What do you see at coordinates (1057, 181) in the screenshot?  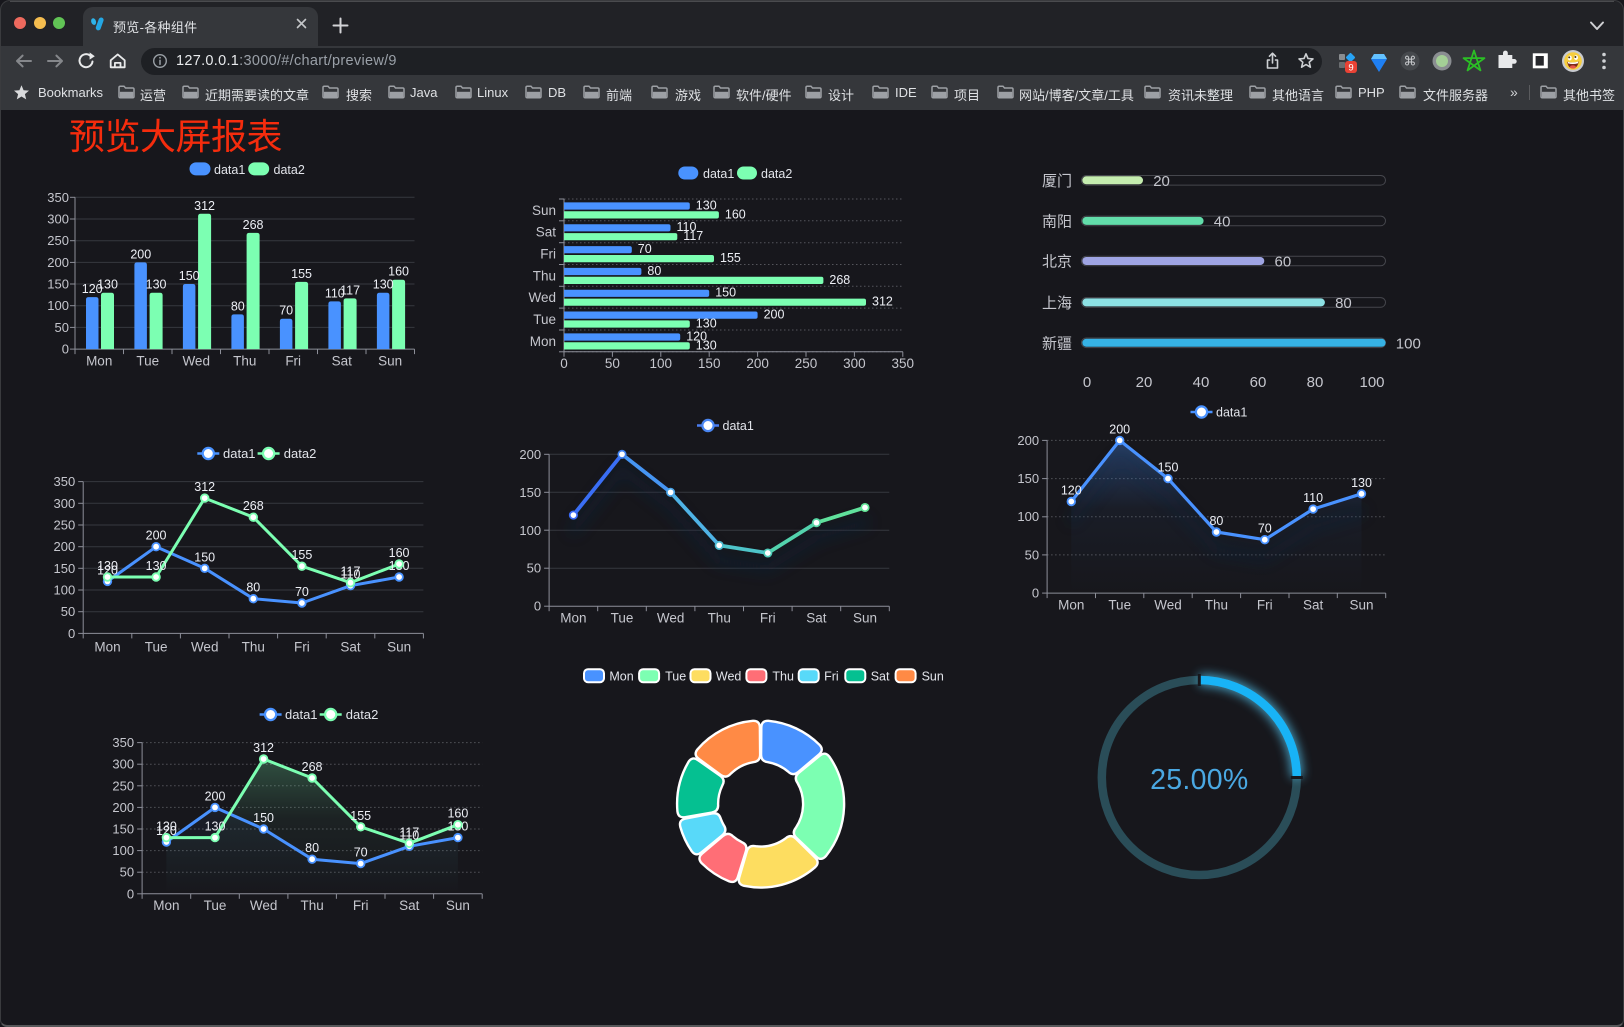 I see `svg-text: 厦门` at bounding box center [1057, 181].